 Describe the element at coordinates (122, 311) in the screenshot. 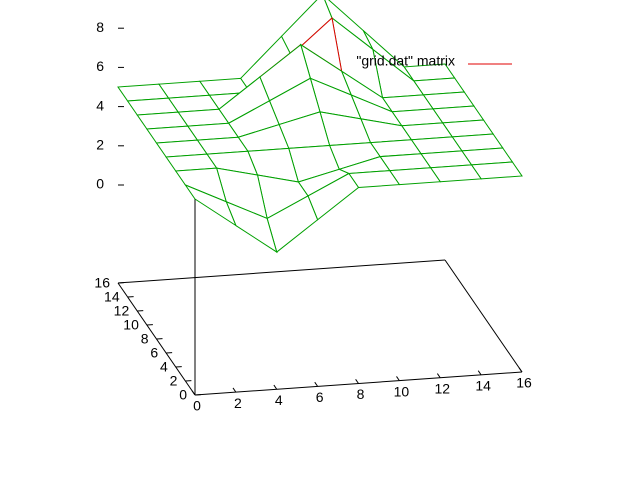

I see `y-tick-label: 12` at that location.